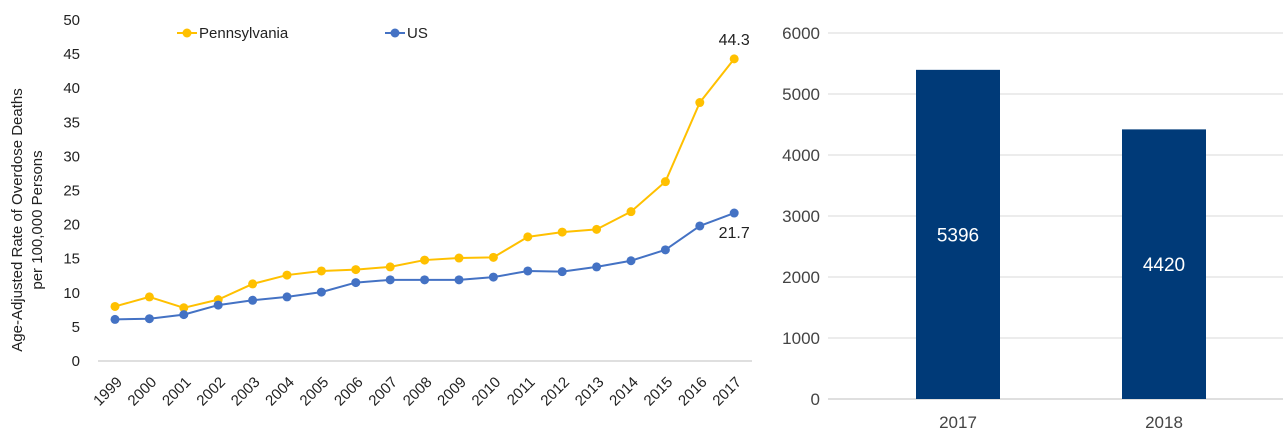 This screenshot has height=434, width=1286. What do you see at coordinates (493, 277) in the screenshot?
I see `point-us-2010` at bounding box center [493, 277].